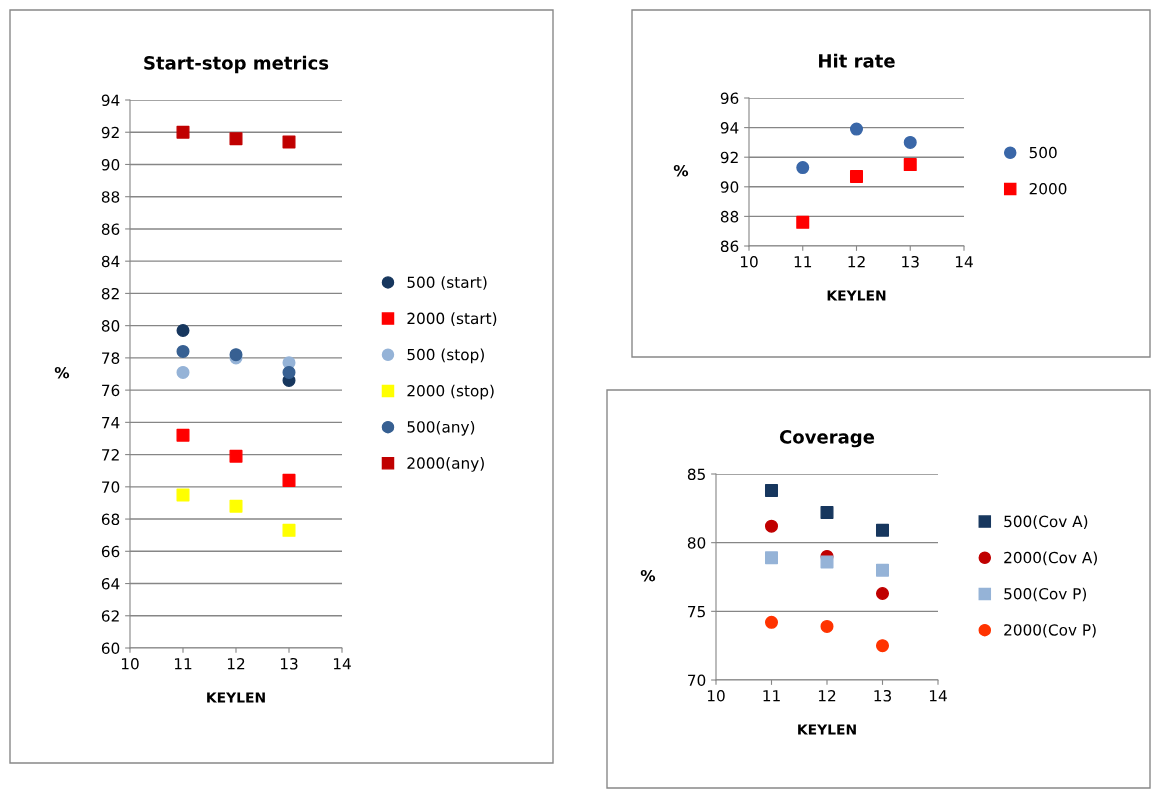  I want to click on legend-label: 500 (start), so click(447, 283).